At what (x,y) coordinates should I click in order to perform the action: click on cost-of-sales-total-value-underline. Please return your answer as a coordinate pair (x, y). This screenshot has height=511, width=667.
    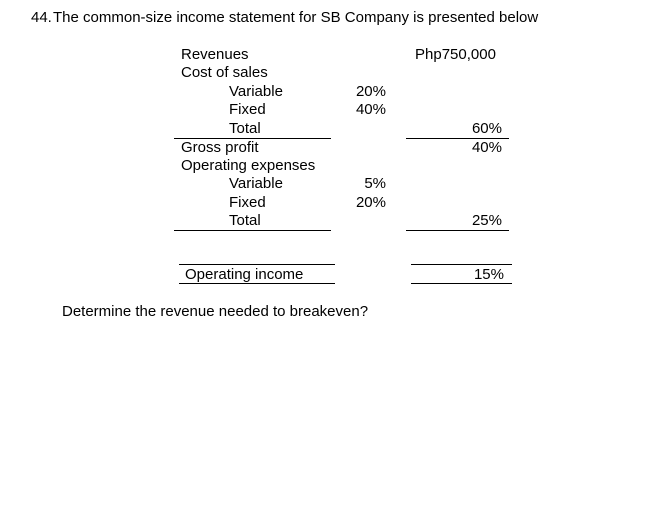
    Looking at the image, I should click on (457, 138).